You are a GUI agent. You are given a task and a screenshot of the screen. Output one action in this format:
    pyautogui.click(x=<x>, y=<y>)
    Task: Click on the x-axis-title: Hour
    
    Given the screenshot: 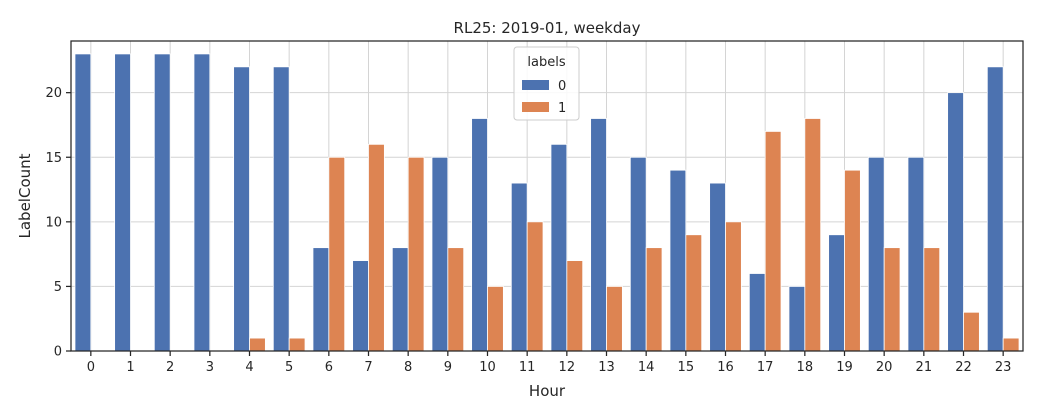 What is the action you would take?
    pyautogui.click(x=547, y=391)
    